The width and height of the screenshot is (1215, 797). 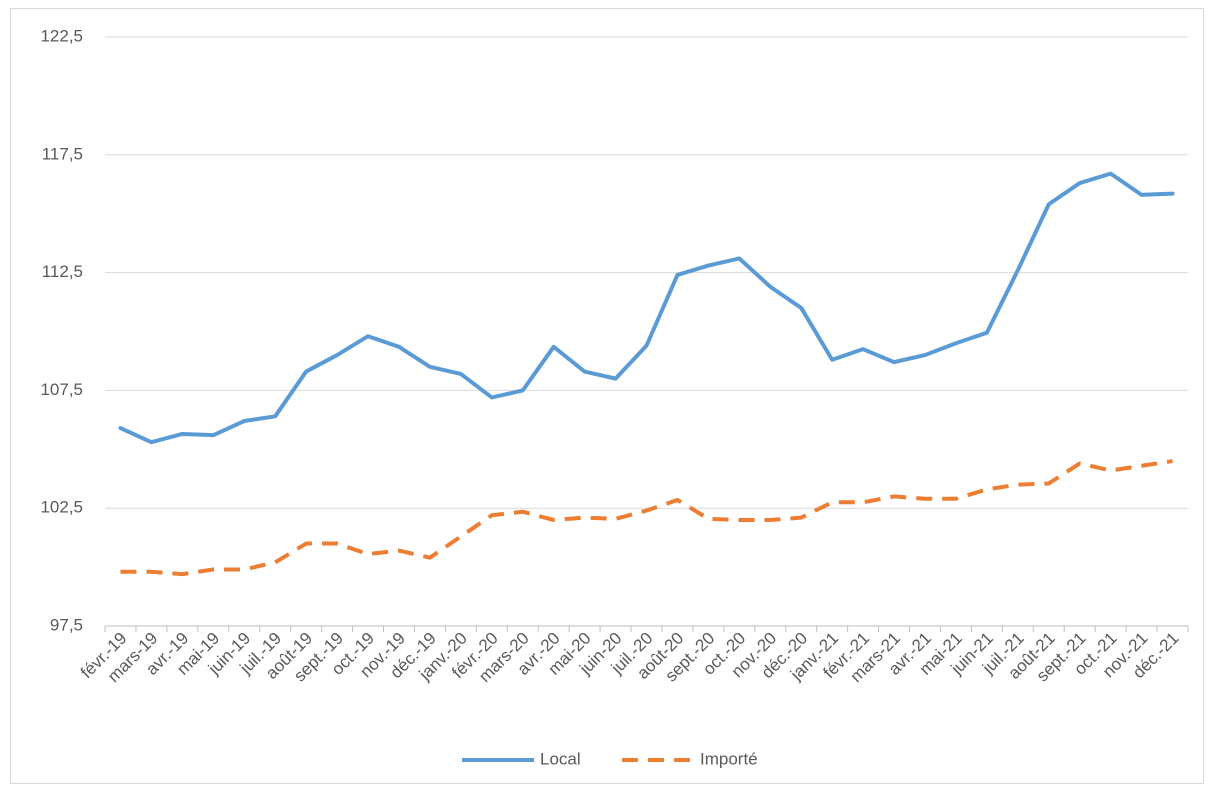 What do you see at coordinates (66, 624) in the screenshot?
I see `y-tick-label: 97,5` at bounding box center [66, 624].